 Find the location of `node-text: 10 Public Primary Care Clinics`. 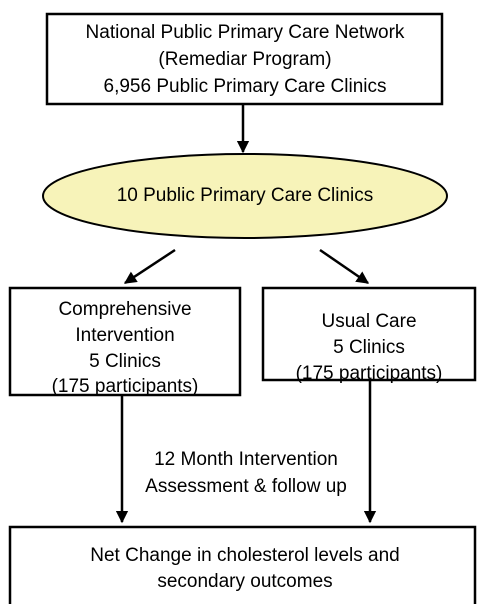

node-text: 10 Public Primary Care Clinics is located at coordinates (245, 195).